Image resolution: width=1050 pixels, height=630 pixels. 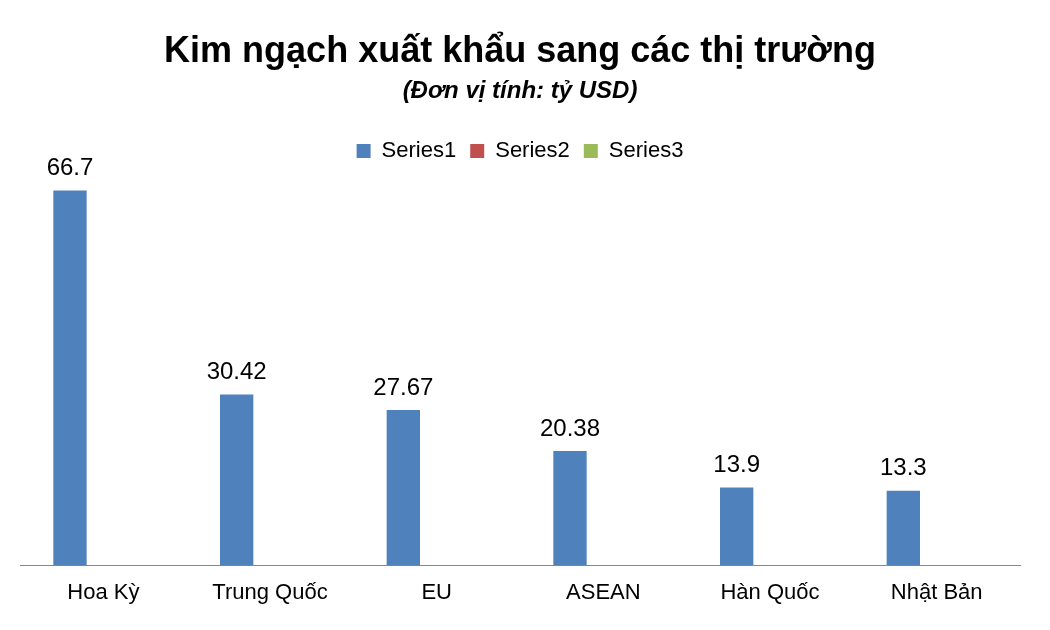 What do you see at coordinates (646, 150) in the screenshot?
I see `legend-label: Series3` at bounding box center [646, 150].